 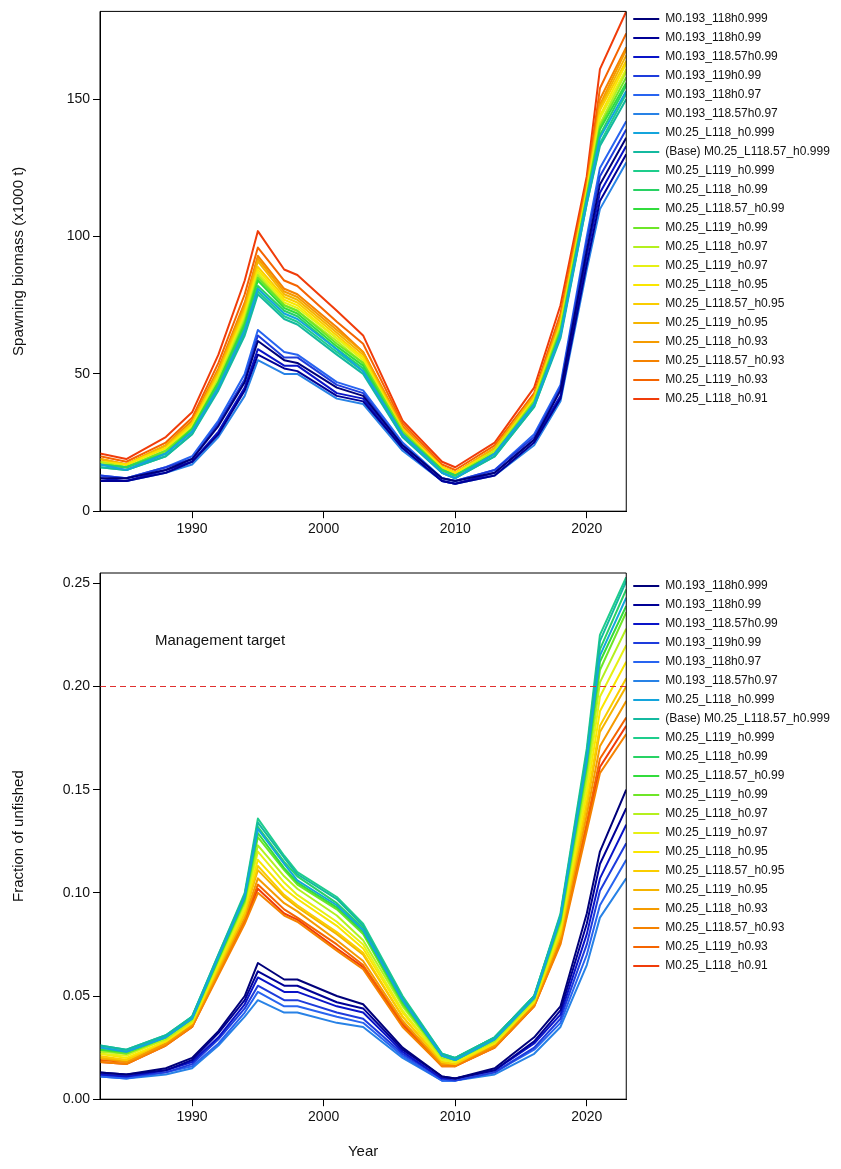 What do you see at coordinates (82, 372) in the screenshot?
I see `y-tick-label: 50` at bounding box center [82, 372].